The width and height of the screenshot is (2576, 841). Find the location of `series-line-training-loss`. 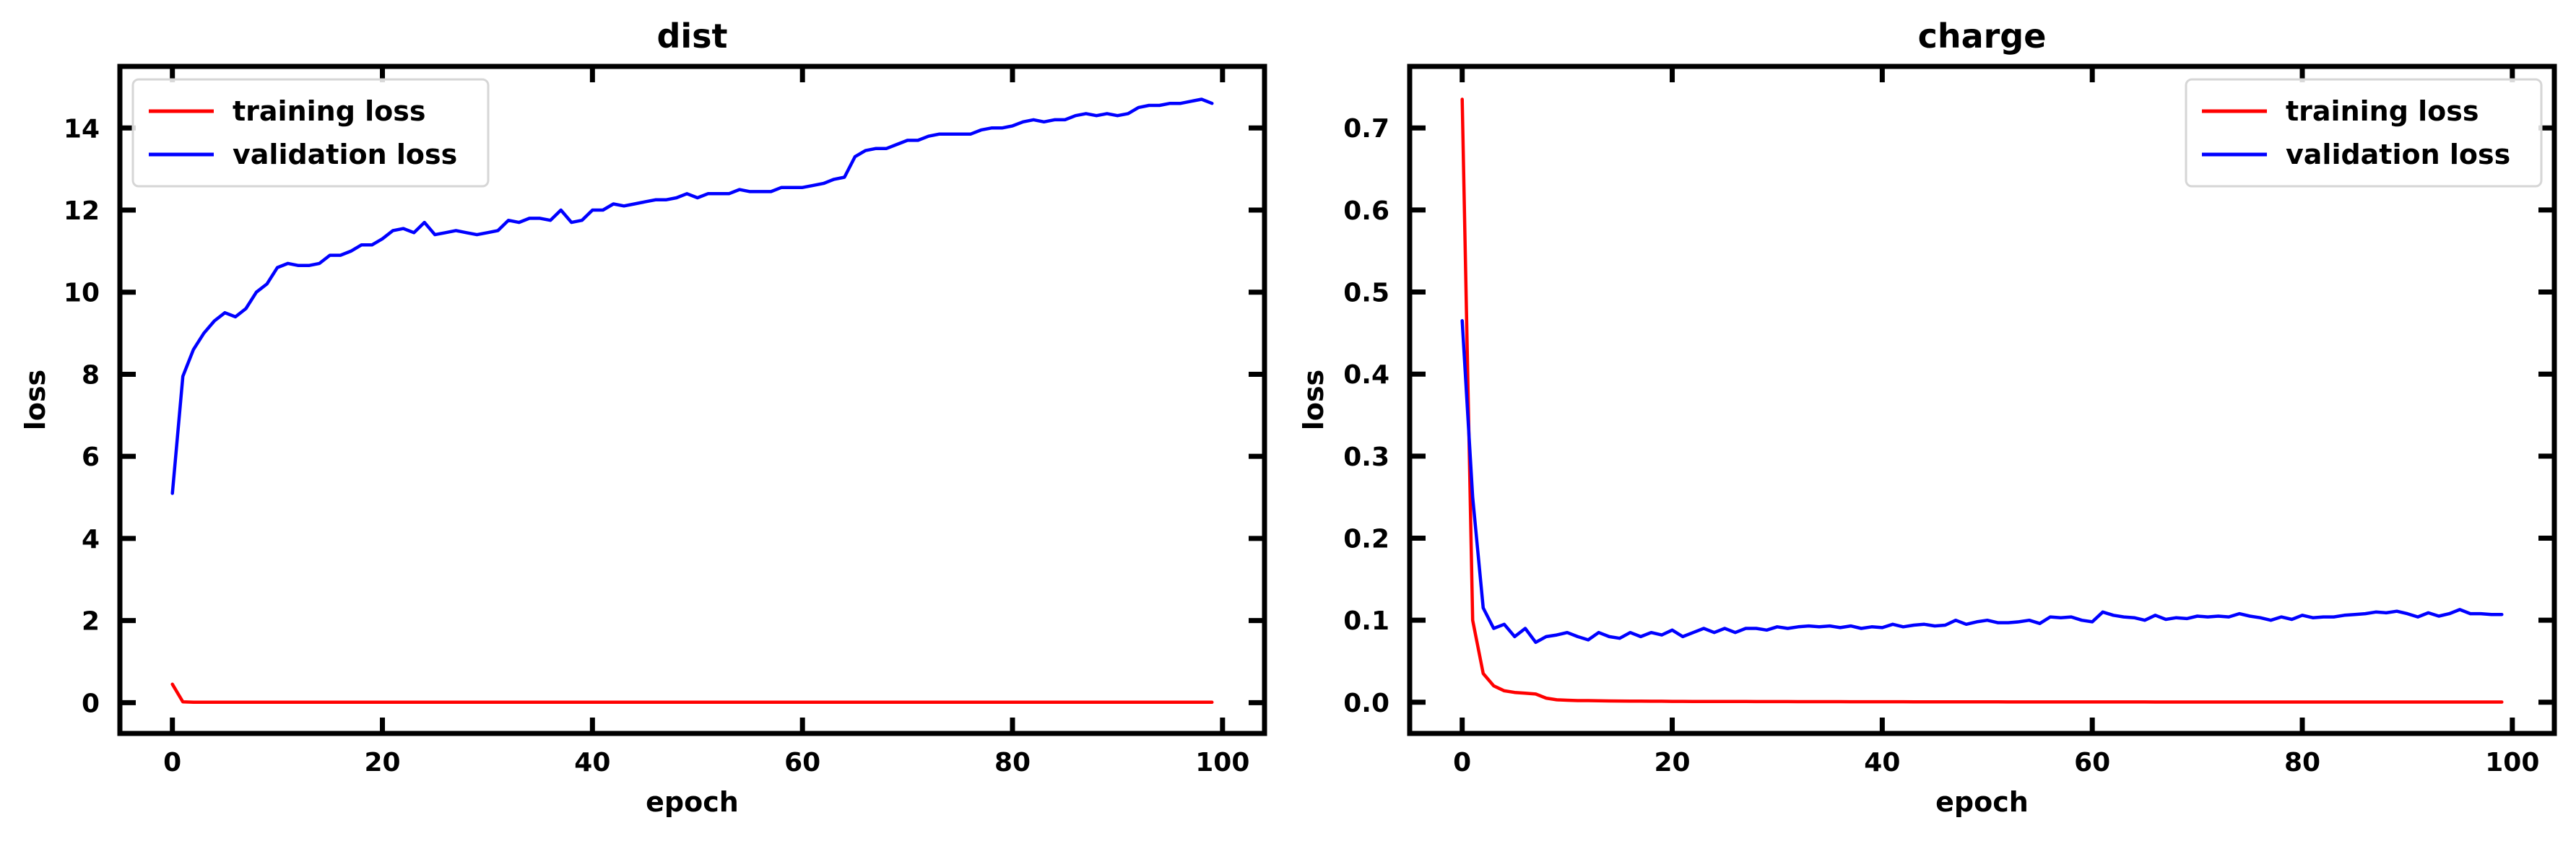

series-line-training-loss is located at coordinates (692, 693).